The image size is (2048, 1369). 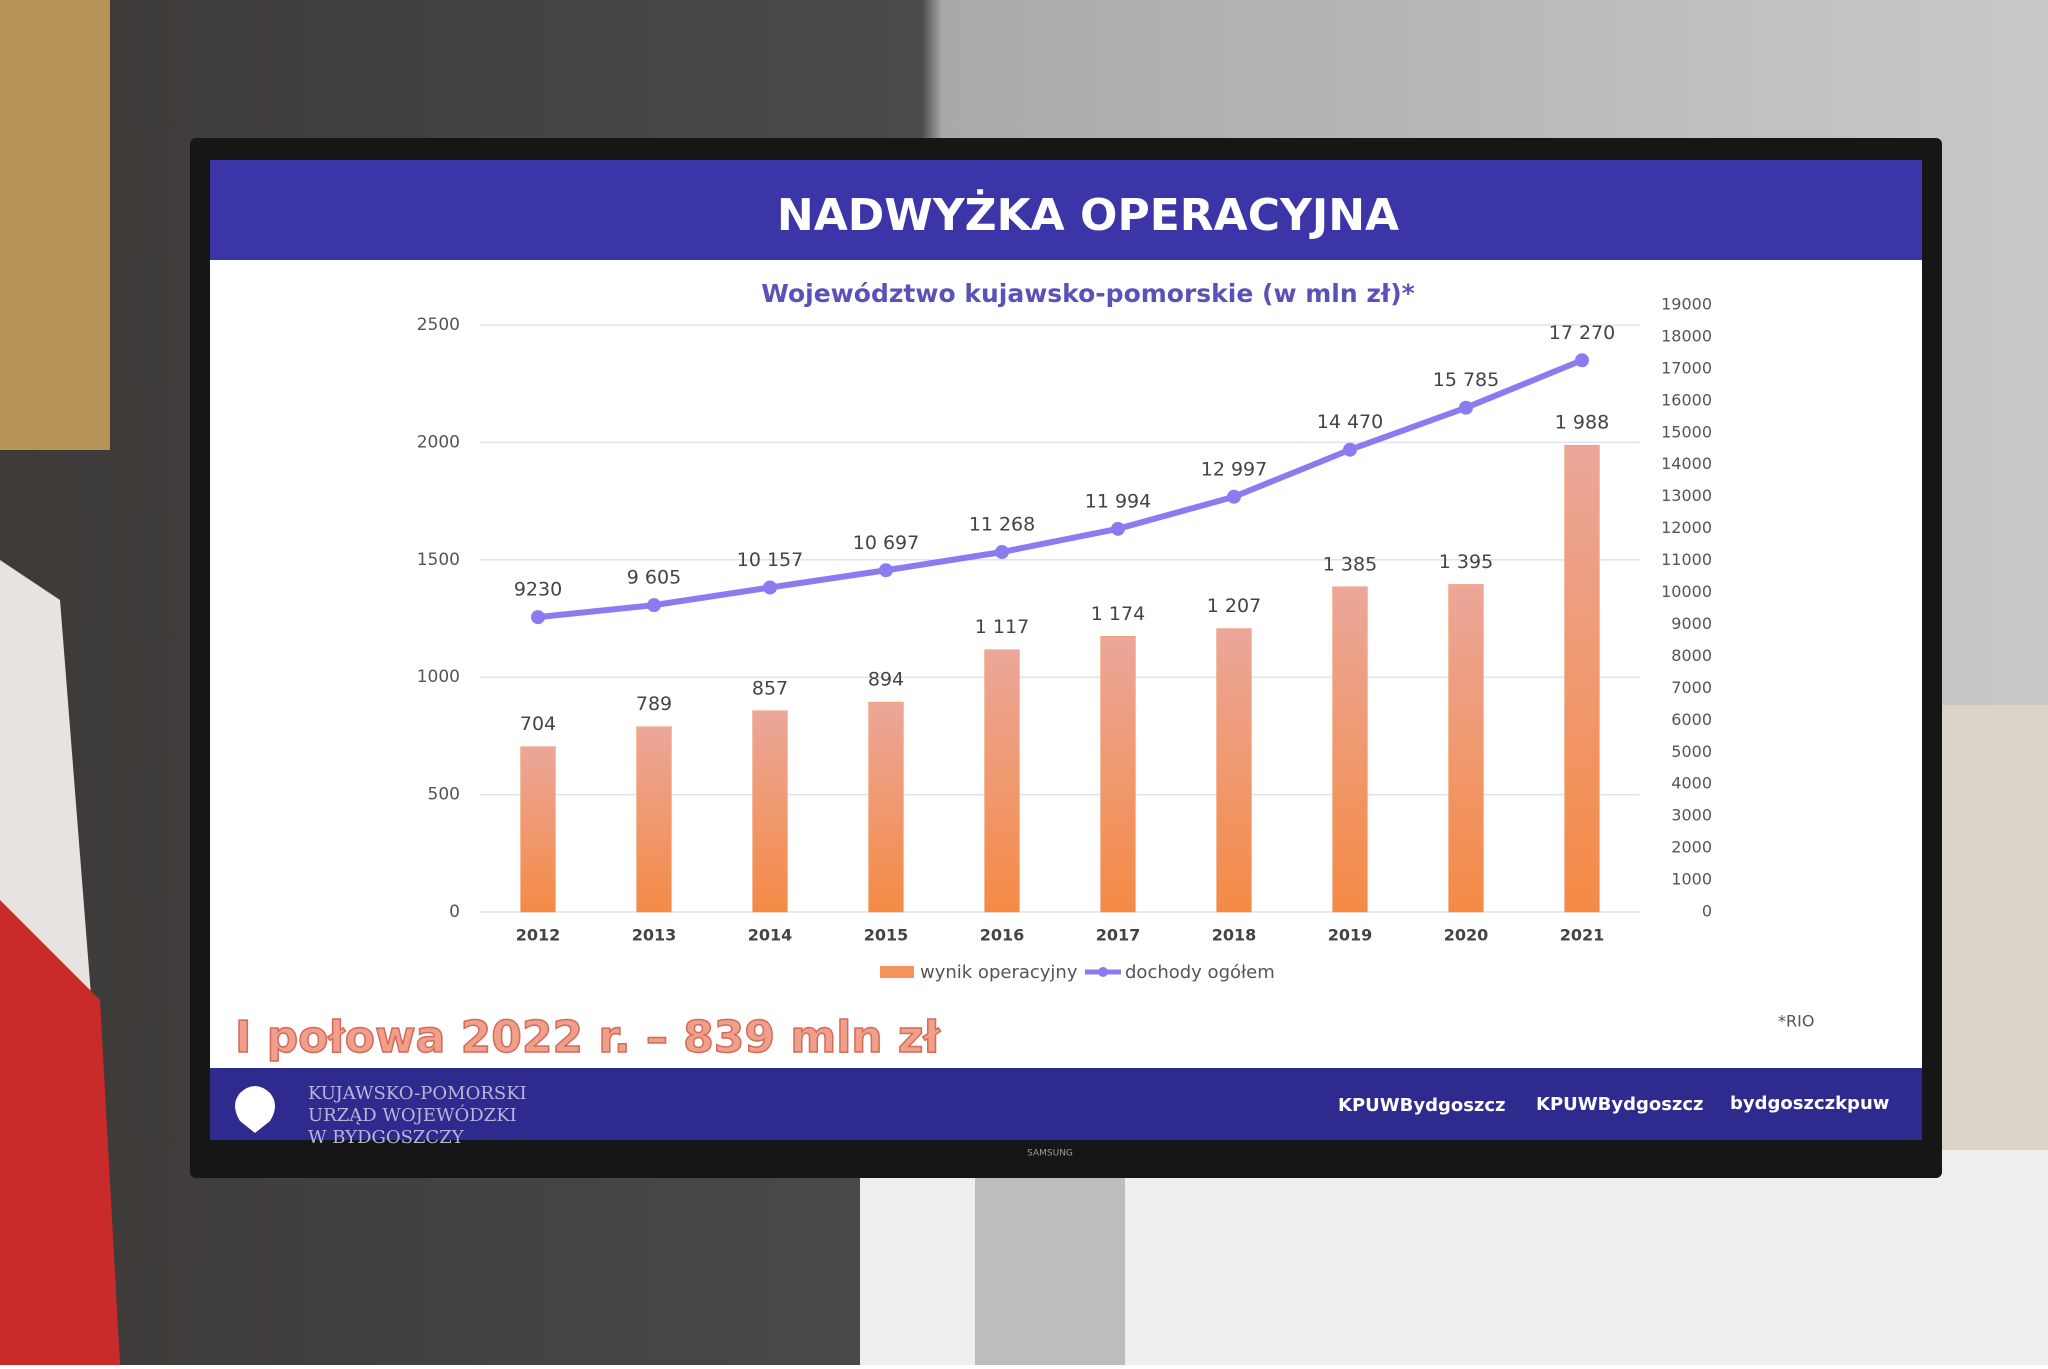 What do you see at coordinates (1686, 304) in the screenshot?
I see `y2-tick-label: 19000` at bounding box center [1686, 304].